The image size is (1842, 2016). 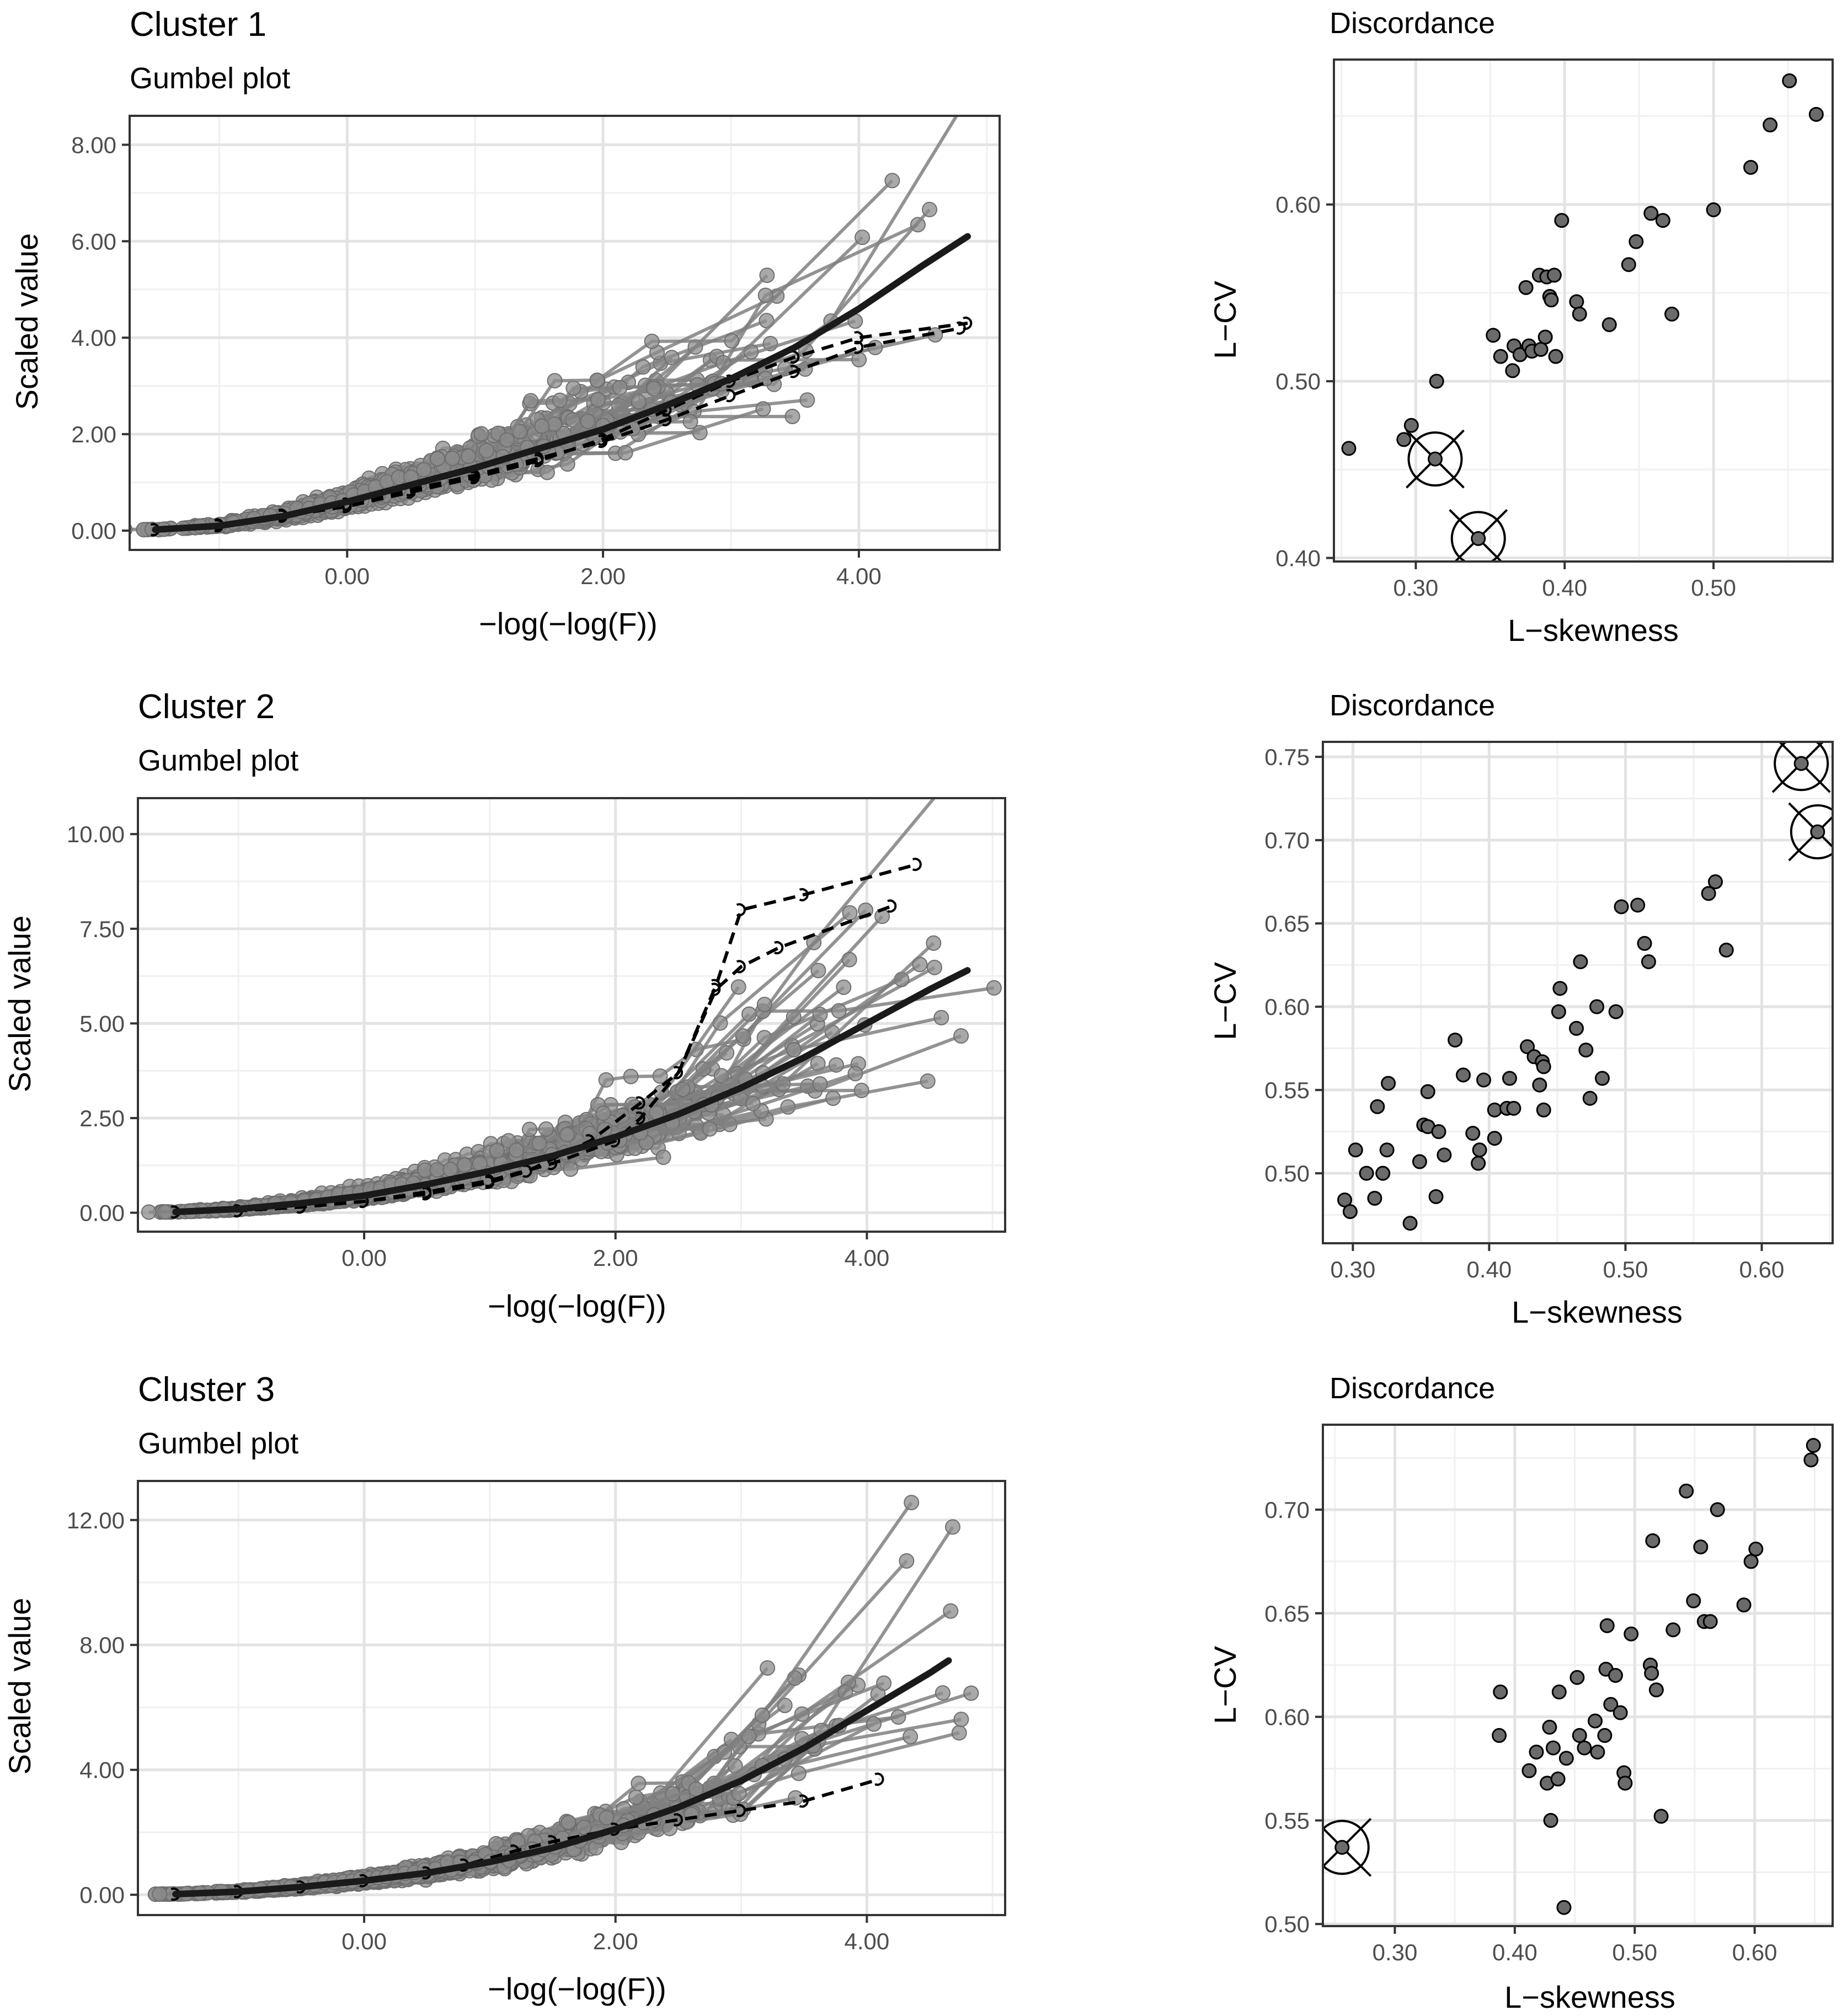 What do you see at coordinates (1754, 1952) in the screenshot?
I see `x-tick-label: 0.60` at bounding box center [1754, 1952].